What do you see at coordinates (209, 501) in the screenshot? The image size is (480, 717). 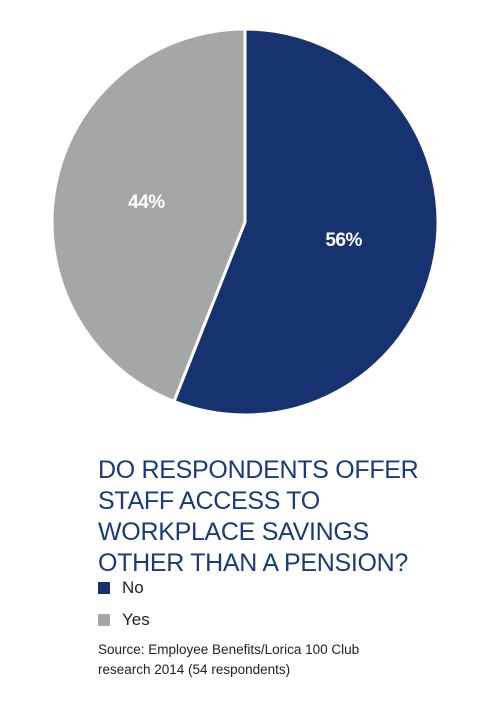 I see `chart-title-line-2: STAFF ACCESS TO` at bounding box center [209, 501].